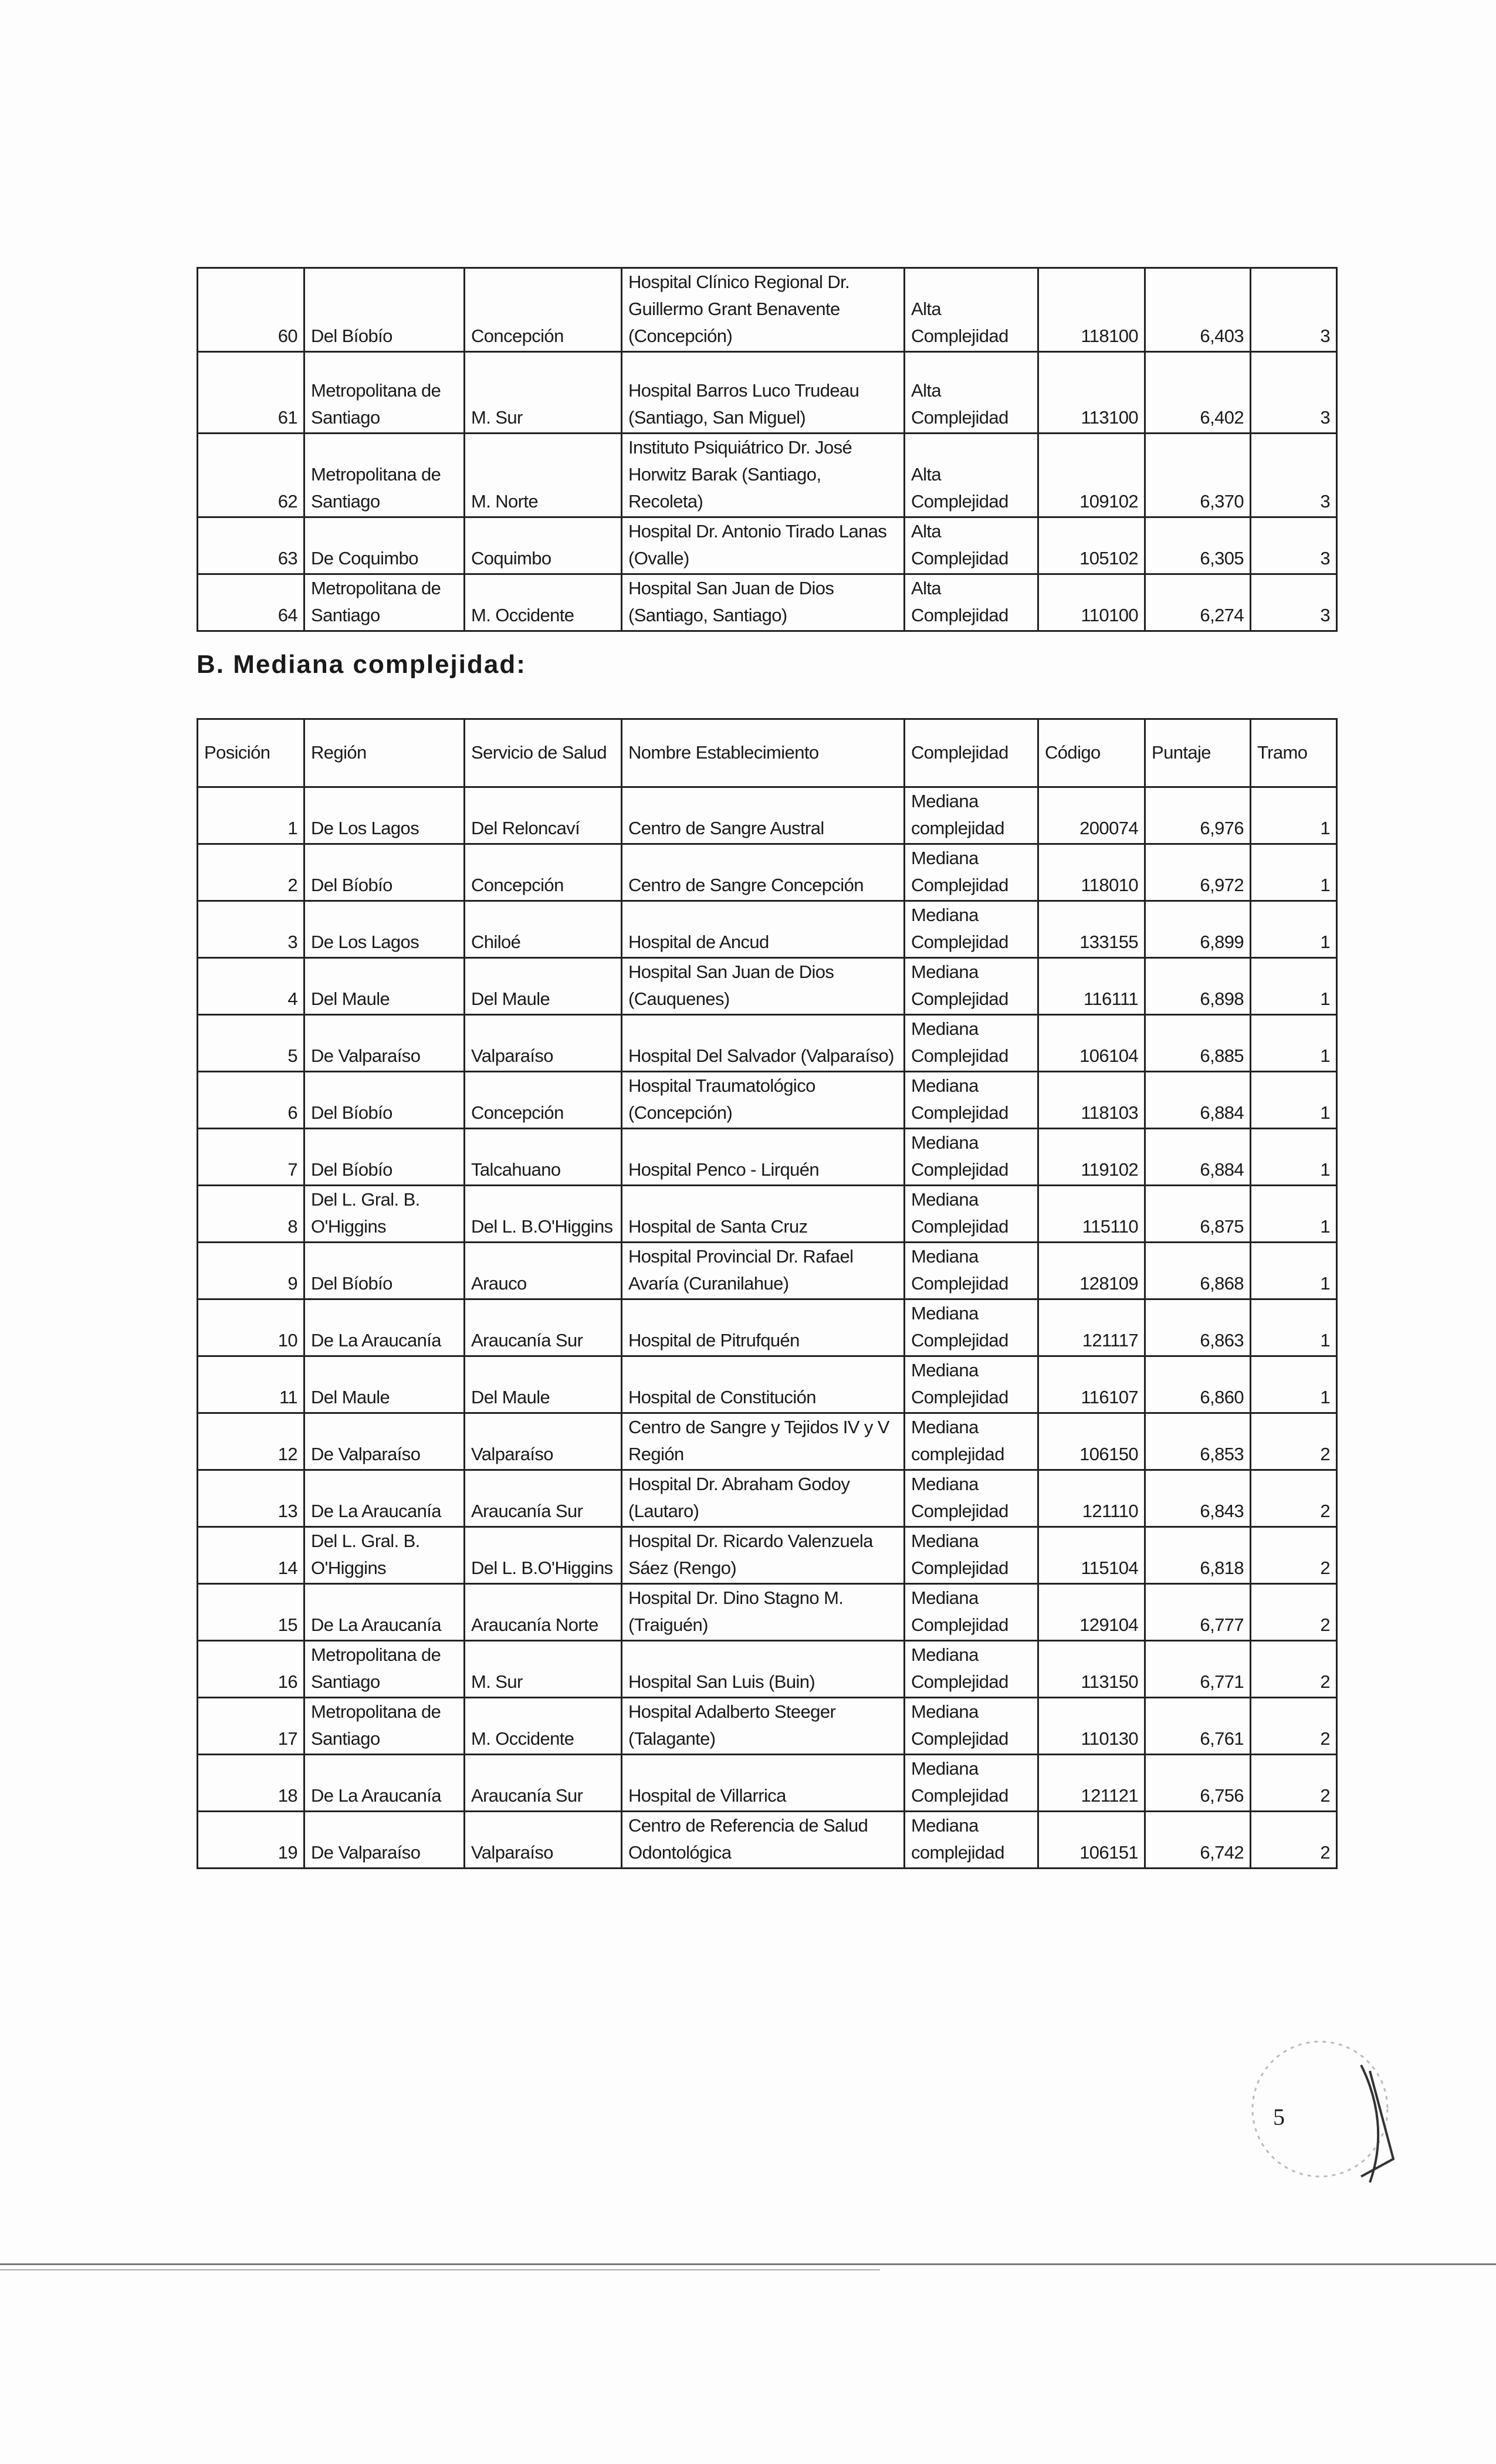  What do you see at coordinates (542, 475) in the screenshot?
I see `cell-health-service: M. Norte` at bounding box center [542, 475].